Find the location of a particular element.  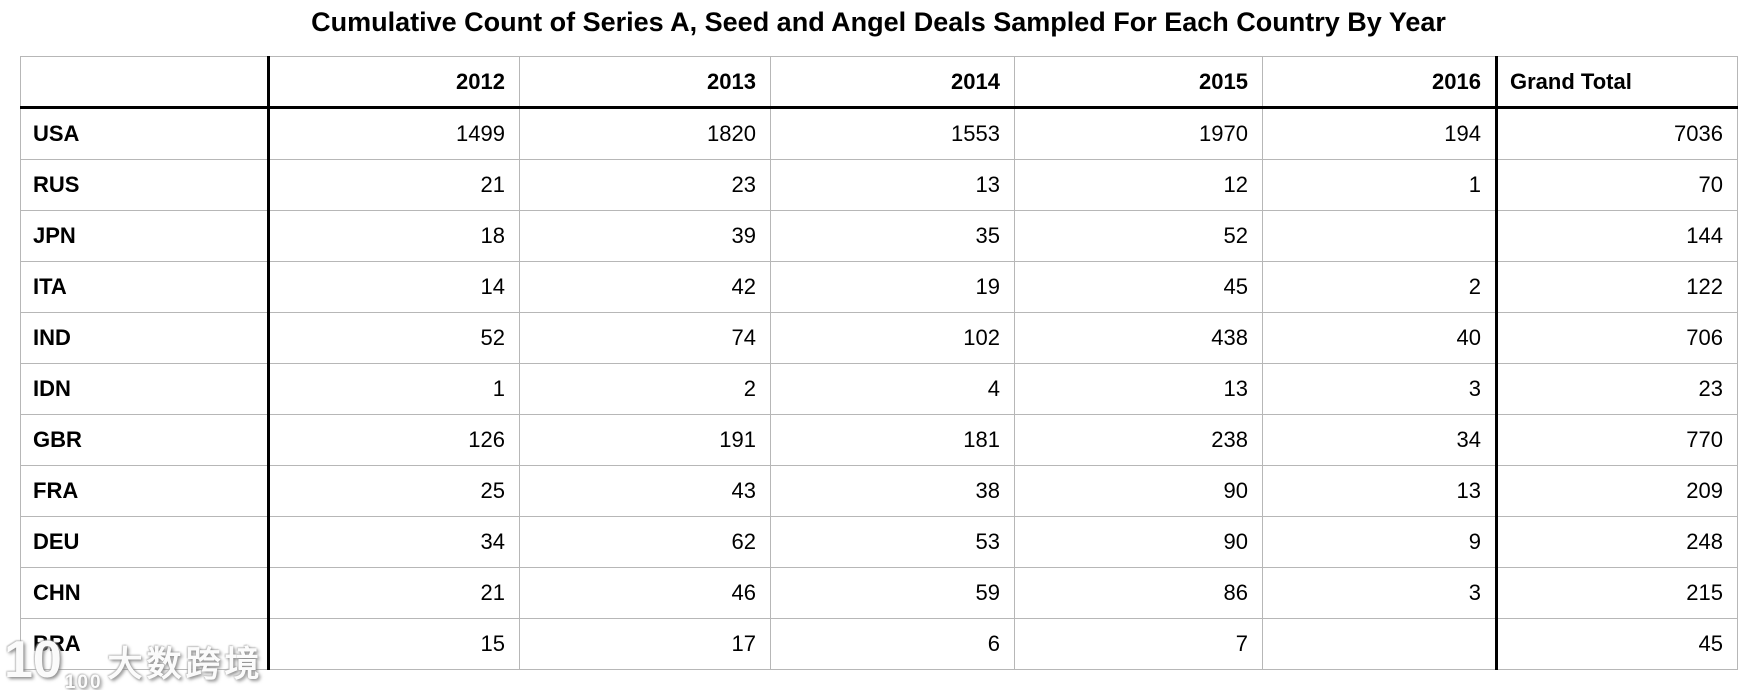

table-row: RUS 21 23 13 12 1 70 is located at coordinates (879, 185).